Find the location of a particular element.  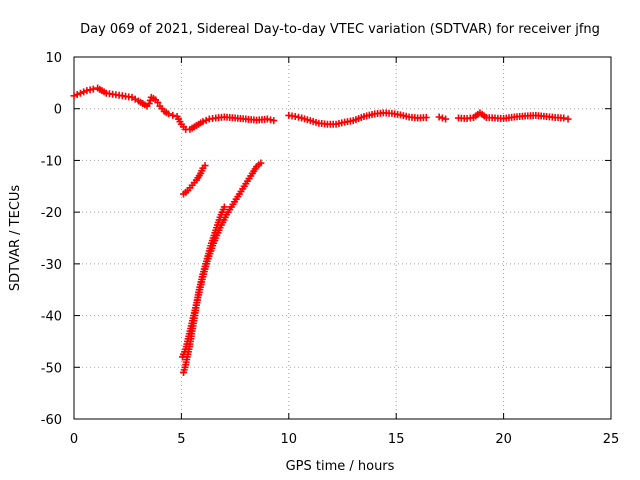

y-axis-label: SDTVAR / TECUs is located at coordinates (15, 238).